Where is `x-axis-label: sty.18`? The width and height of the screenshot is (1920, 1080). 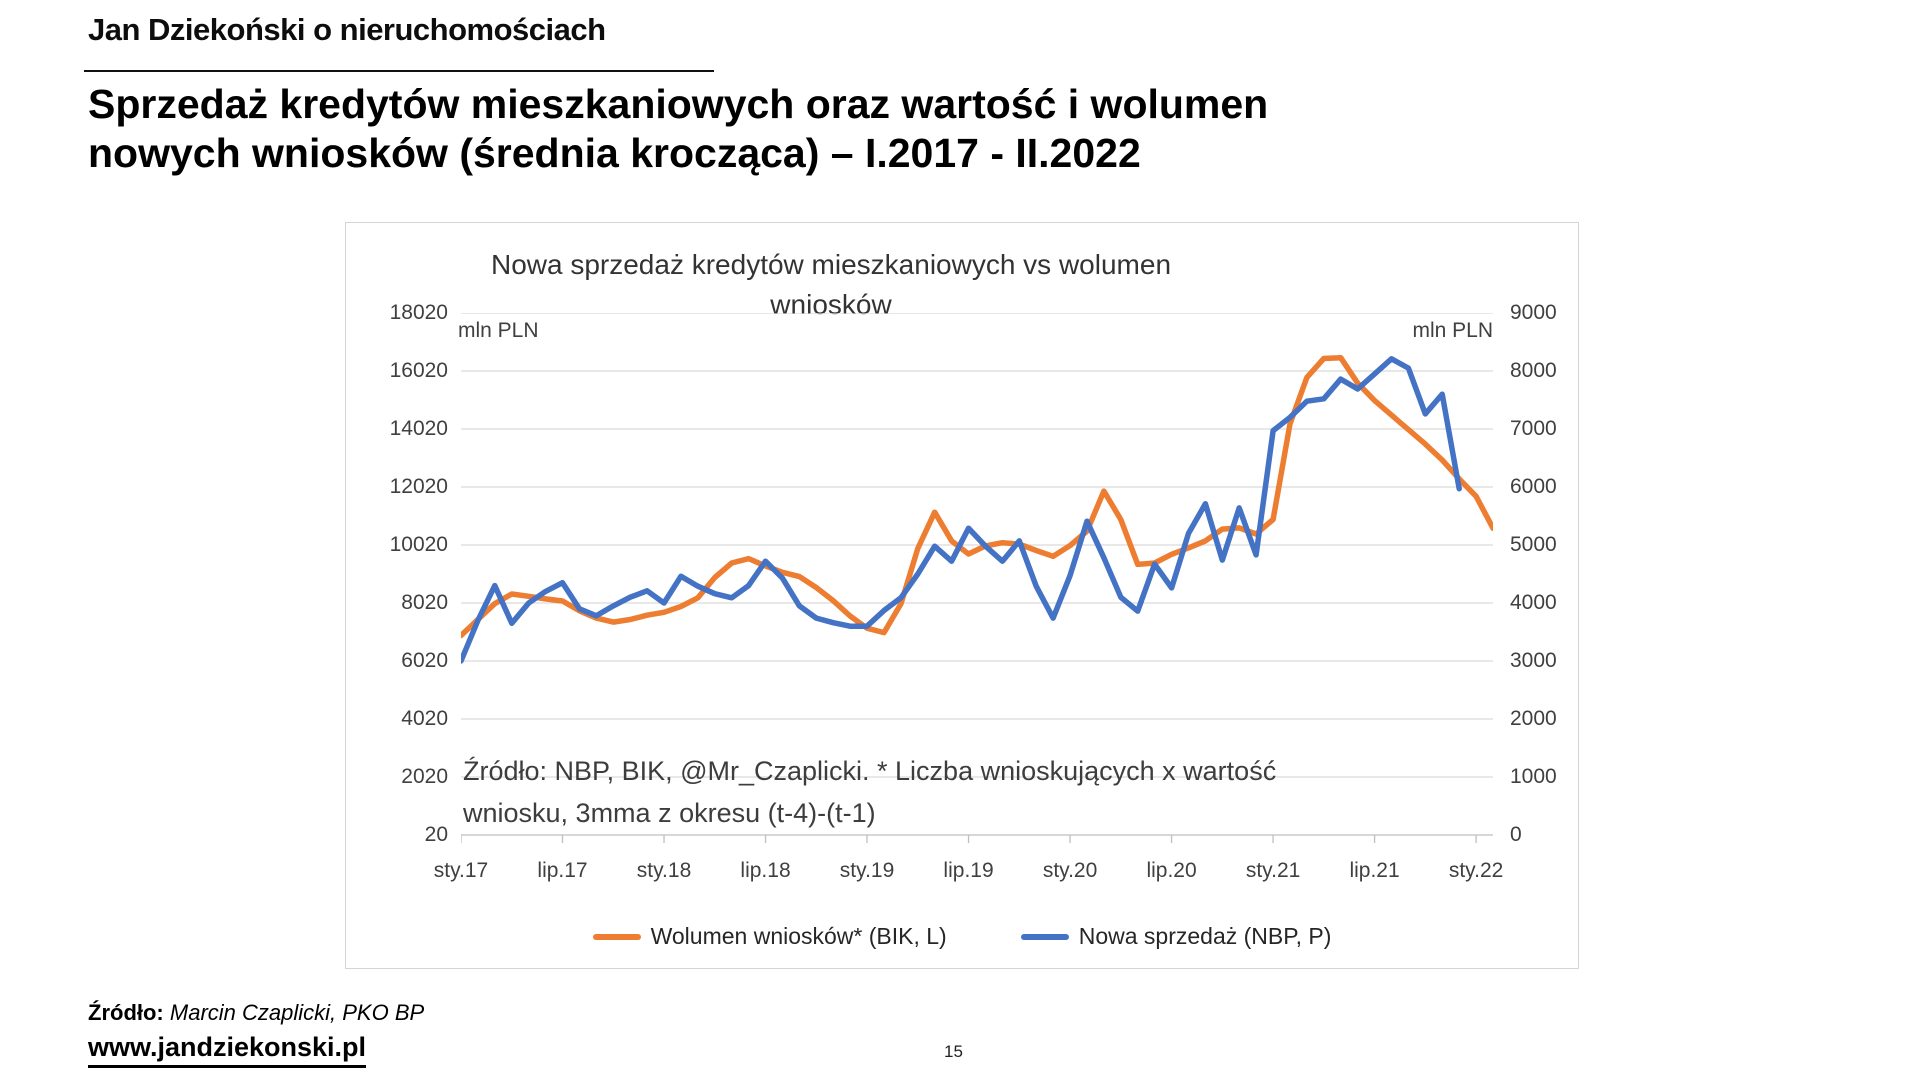
x-axis-label: sty.18 is located at coordinates (664, 870).